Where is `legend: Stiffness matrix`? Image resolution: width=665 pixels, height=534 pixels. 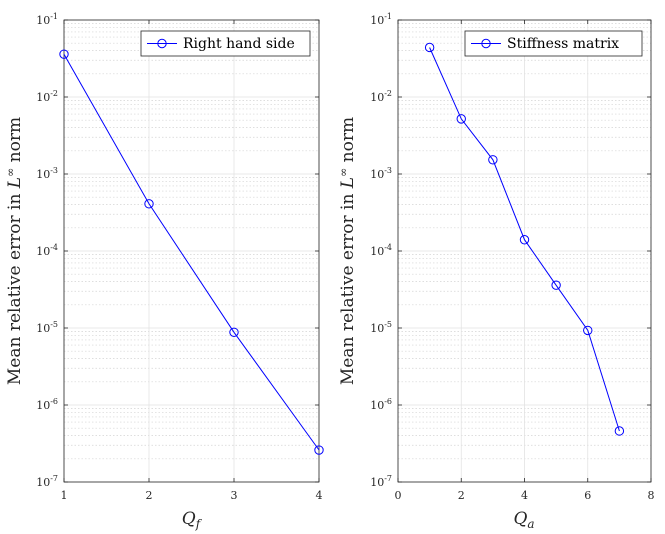
legend: Stiffness matrix is located at coordinates (553, 43).